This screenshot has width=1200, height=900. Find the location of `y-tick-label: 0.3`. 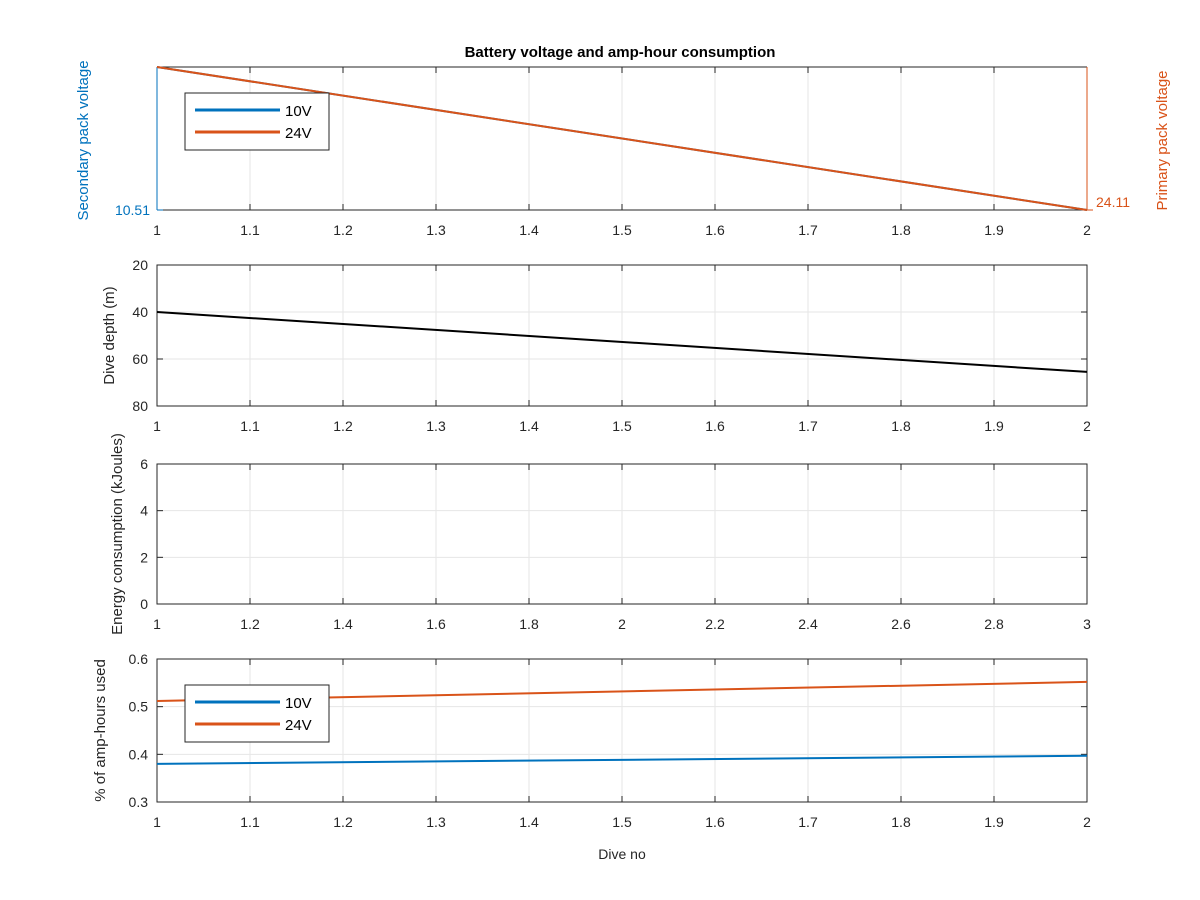

y-tick-label: 0.3 is located at coordinates (139, 802).